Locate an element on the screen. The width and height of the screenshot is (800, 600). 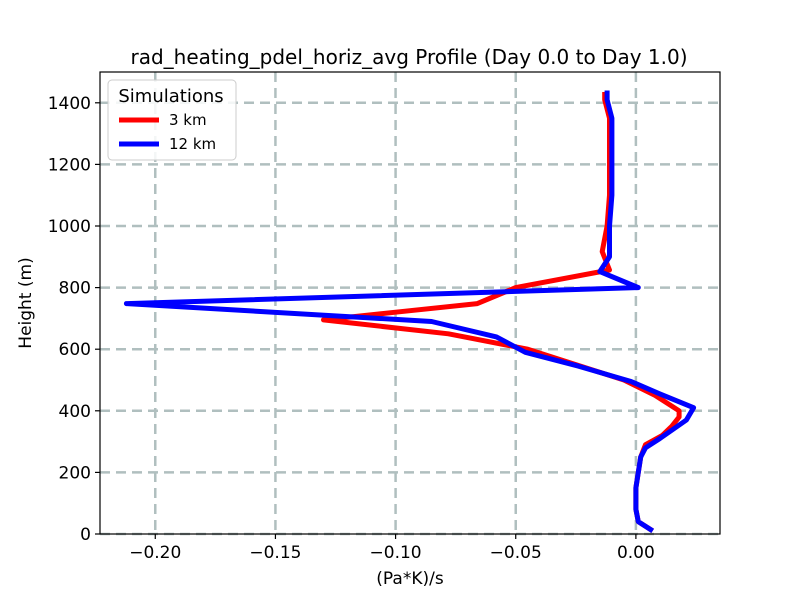
legend-title: Simulations is located at coordinates (170, 96).